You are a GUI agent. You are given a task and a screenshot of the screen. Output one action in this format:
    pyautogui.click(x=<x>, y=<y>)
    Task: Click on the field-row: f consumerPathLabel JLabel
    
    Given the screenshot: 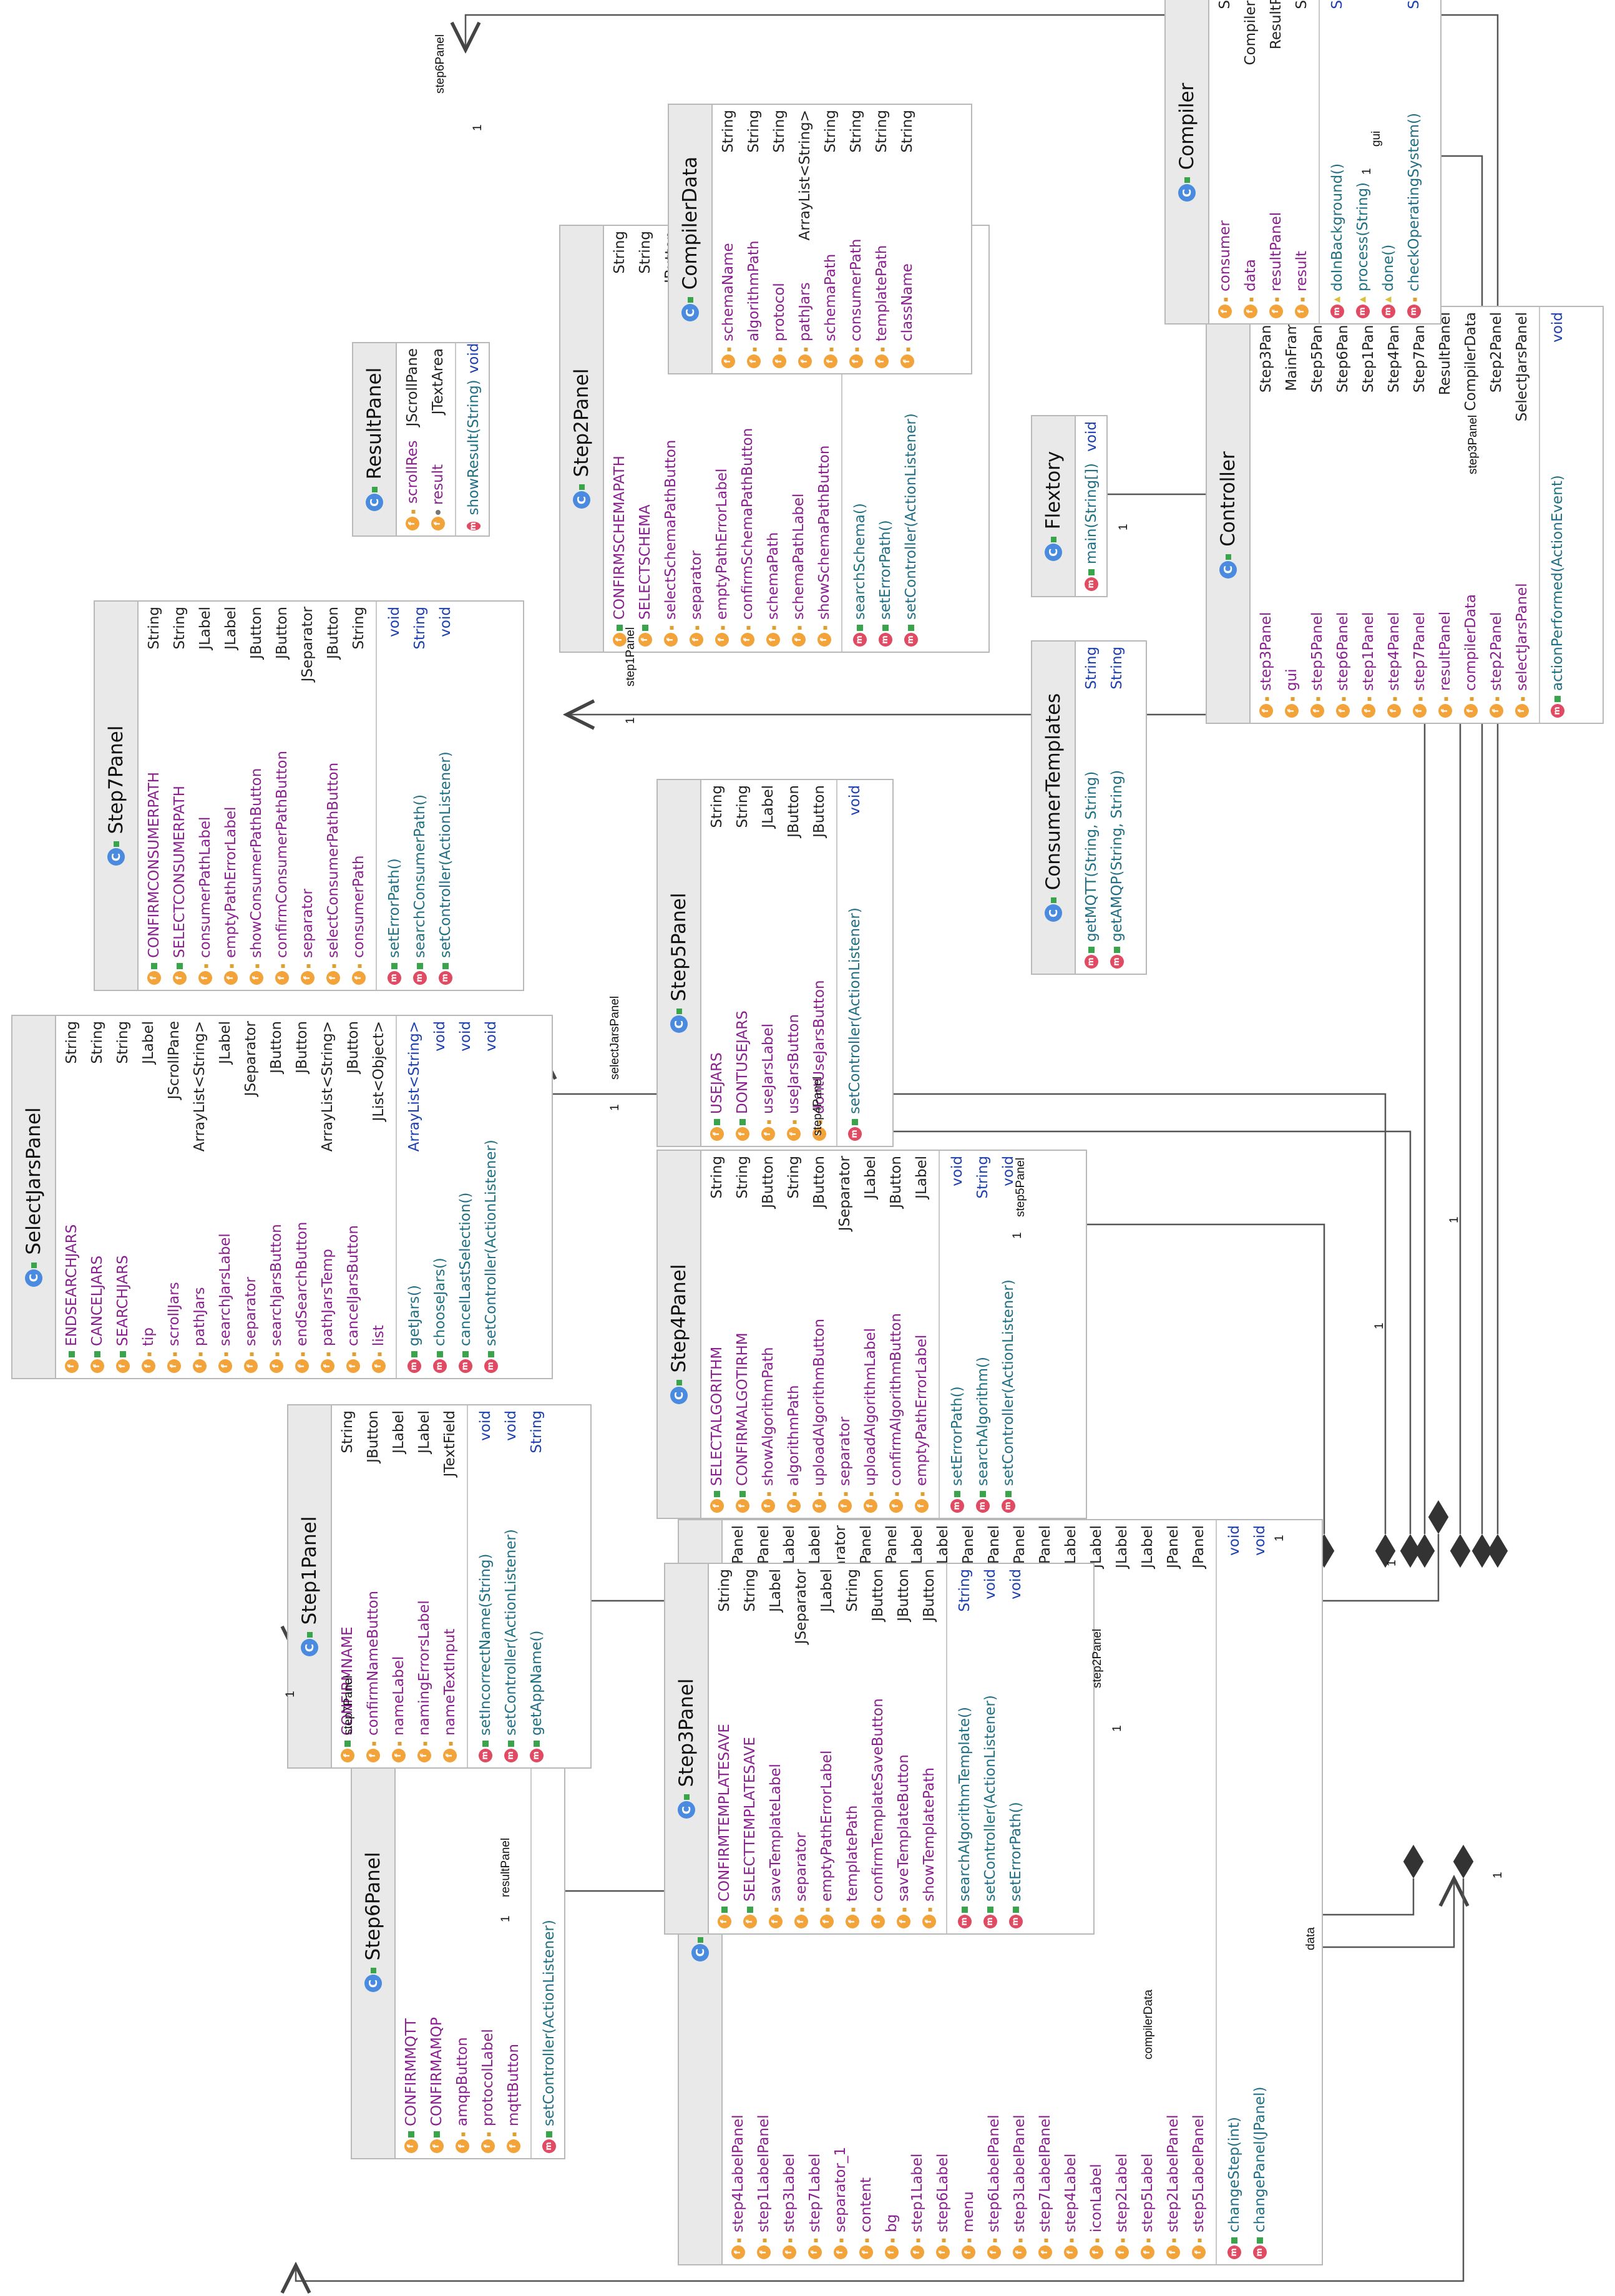 What is the action you would take?
    pyautogui.click(x=205, y=796)
    